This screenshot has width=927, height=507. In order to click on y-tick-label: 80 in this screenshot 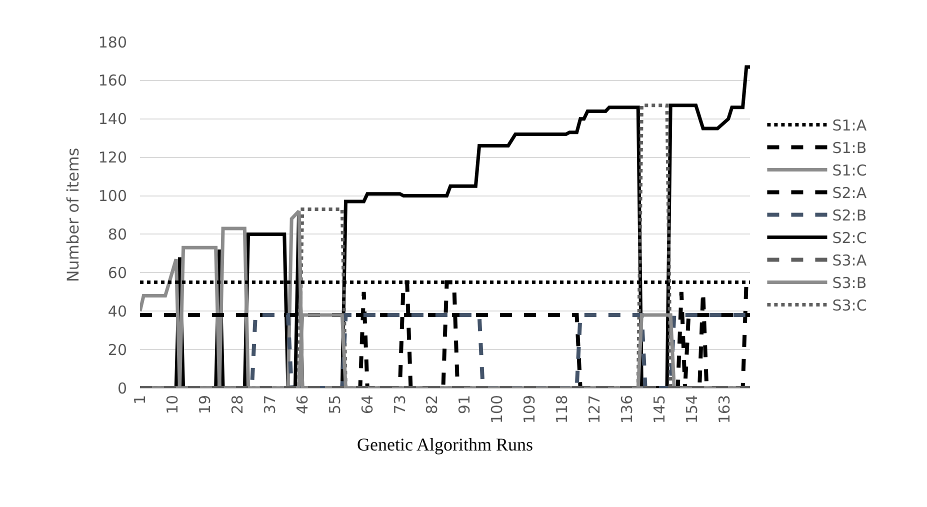, I will do `click(117, 234)`.